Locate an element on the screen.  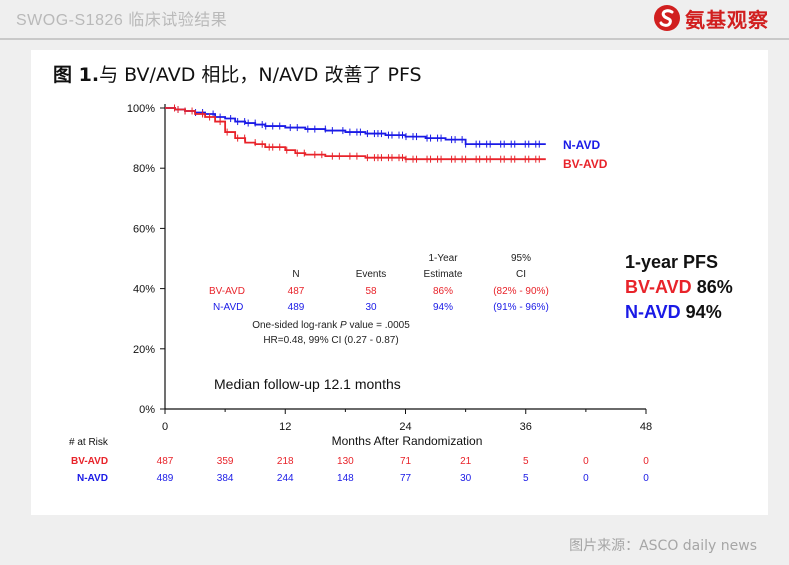
pfs-summary-n-label: N-AVD is located at coordinates (653, 312).